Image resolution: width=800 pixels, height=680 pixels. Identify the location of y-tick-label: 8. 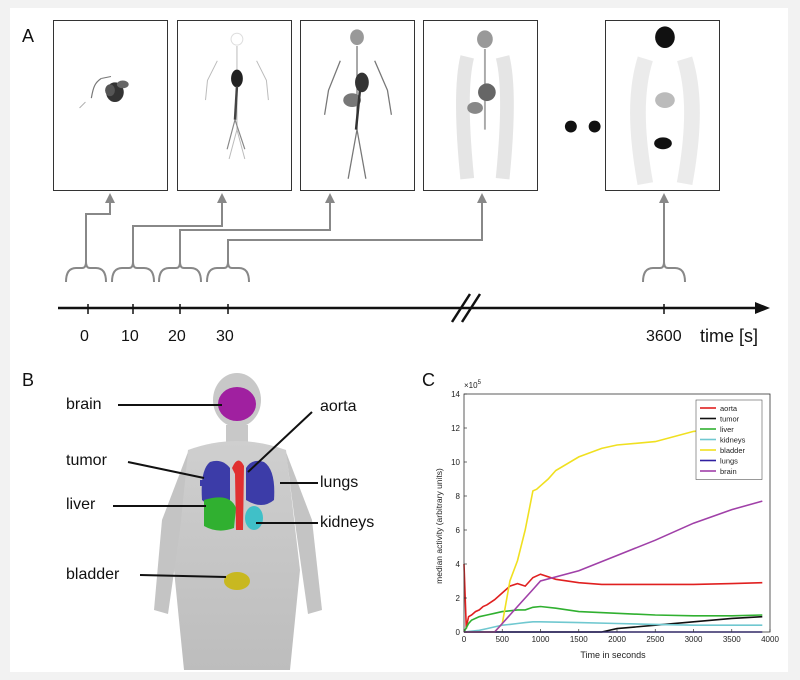
(458, 496).